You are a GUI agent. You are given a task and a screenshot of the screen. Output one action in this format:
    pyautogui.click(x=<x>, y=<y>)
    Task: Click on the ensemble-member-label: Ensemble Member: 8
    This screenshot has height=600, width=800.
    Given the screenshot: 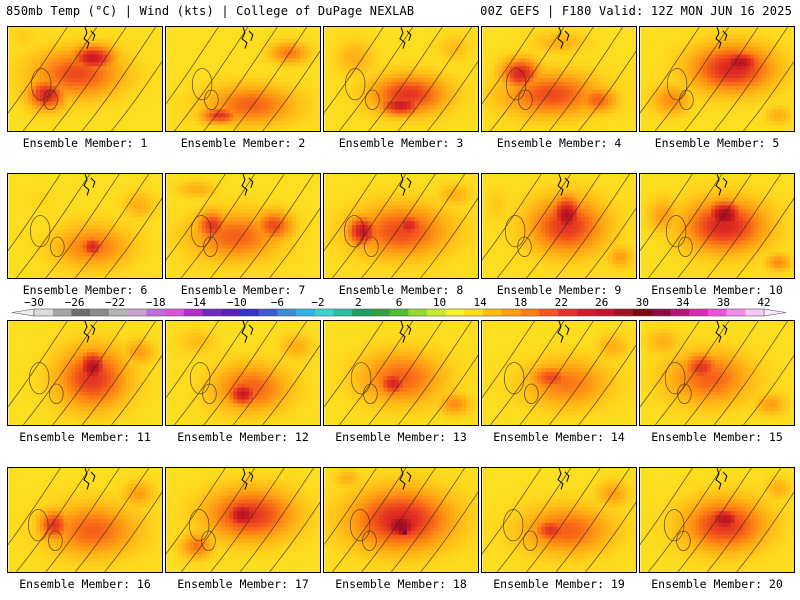 What is the action you would take?
    pyautogui.click(x=401, y=290)
    